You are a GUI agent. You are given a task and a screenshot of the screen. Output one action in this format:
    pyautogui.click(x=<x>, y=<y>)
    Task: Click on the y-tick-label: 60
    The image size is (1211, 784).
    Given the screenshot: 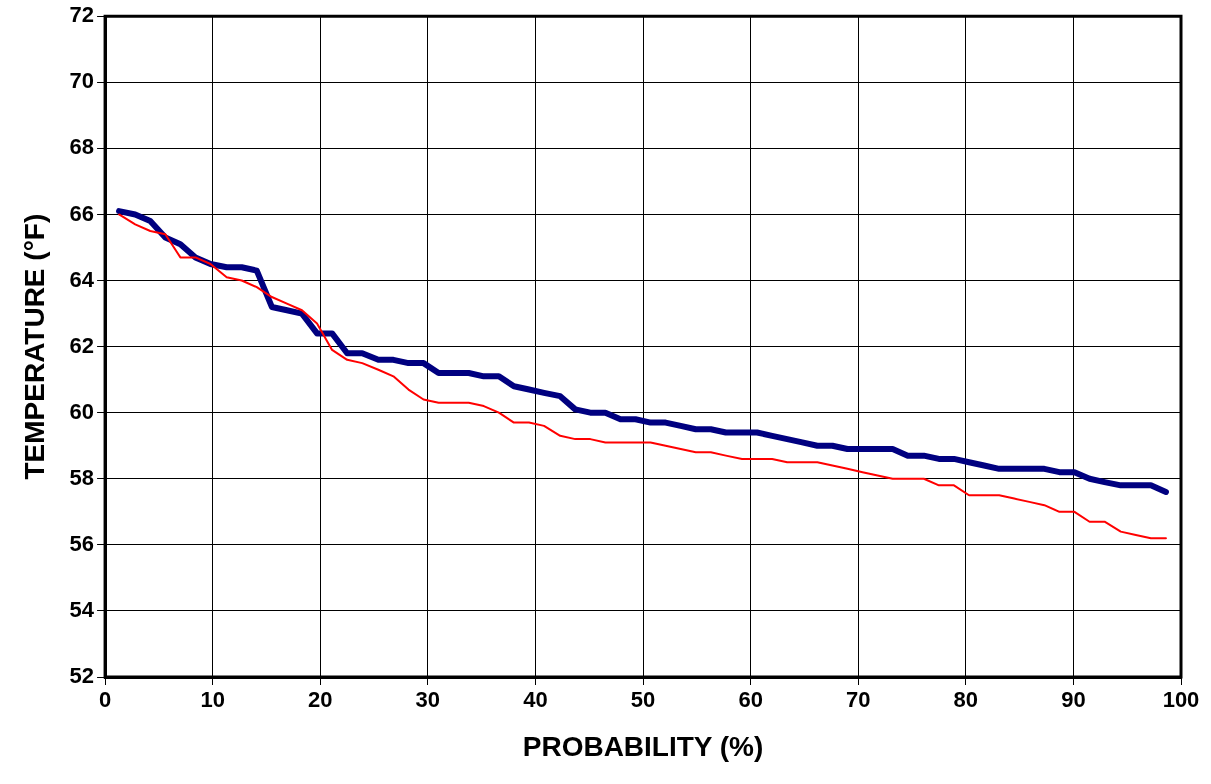 What is the action you would take?
    pyautogui.click(x=82, y=411)
    